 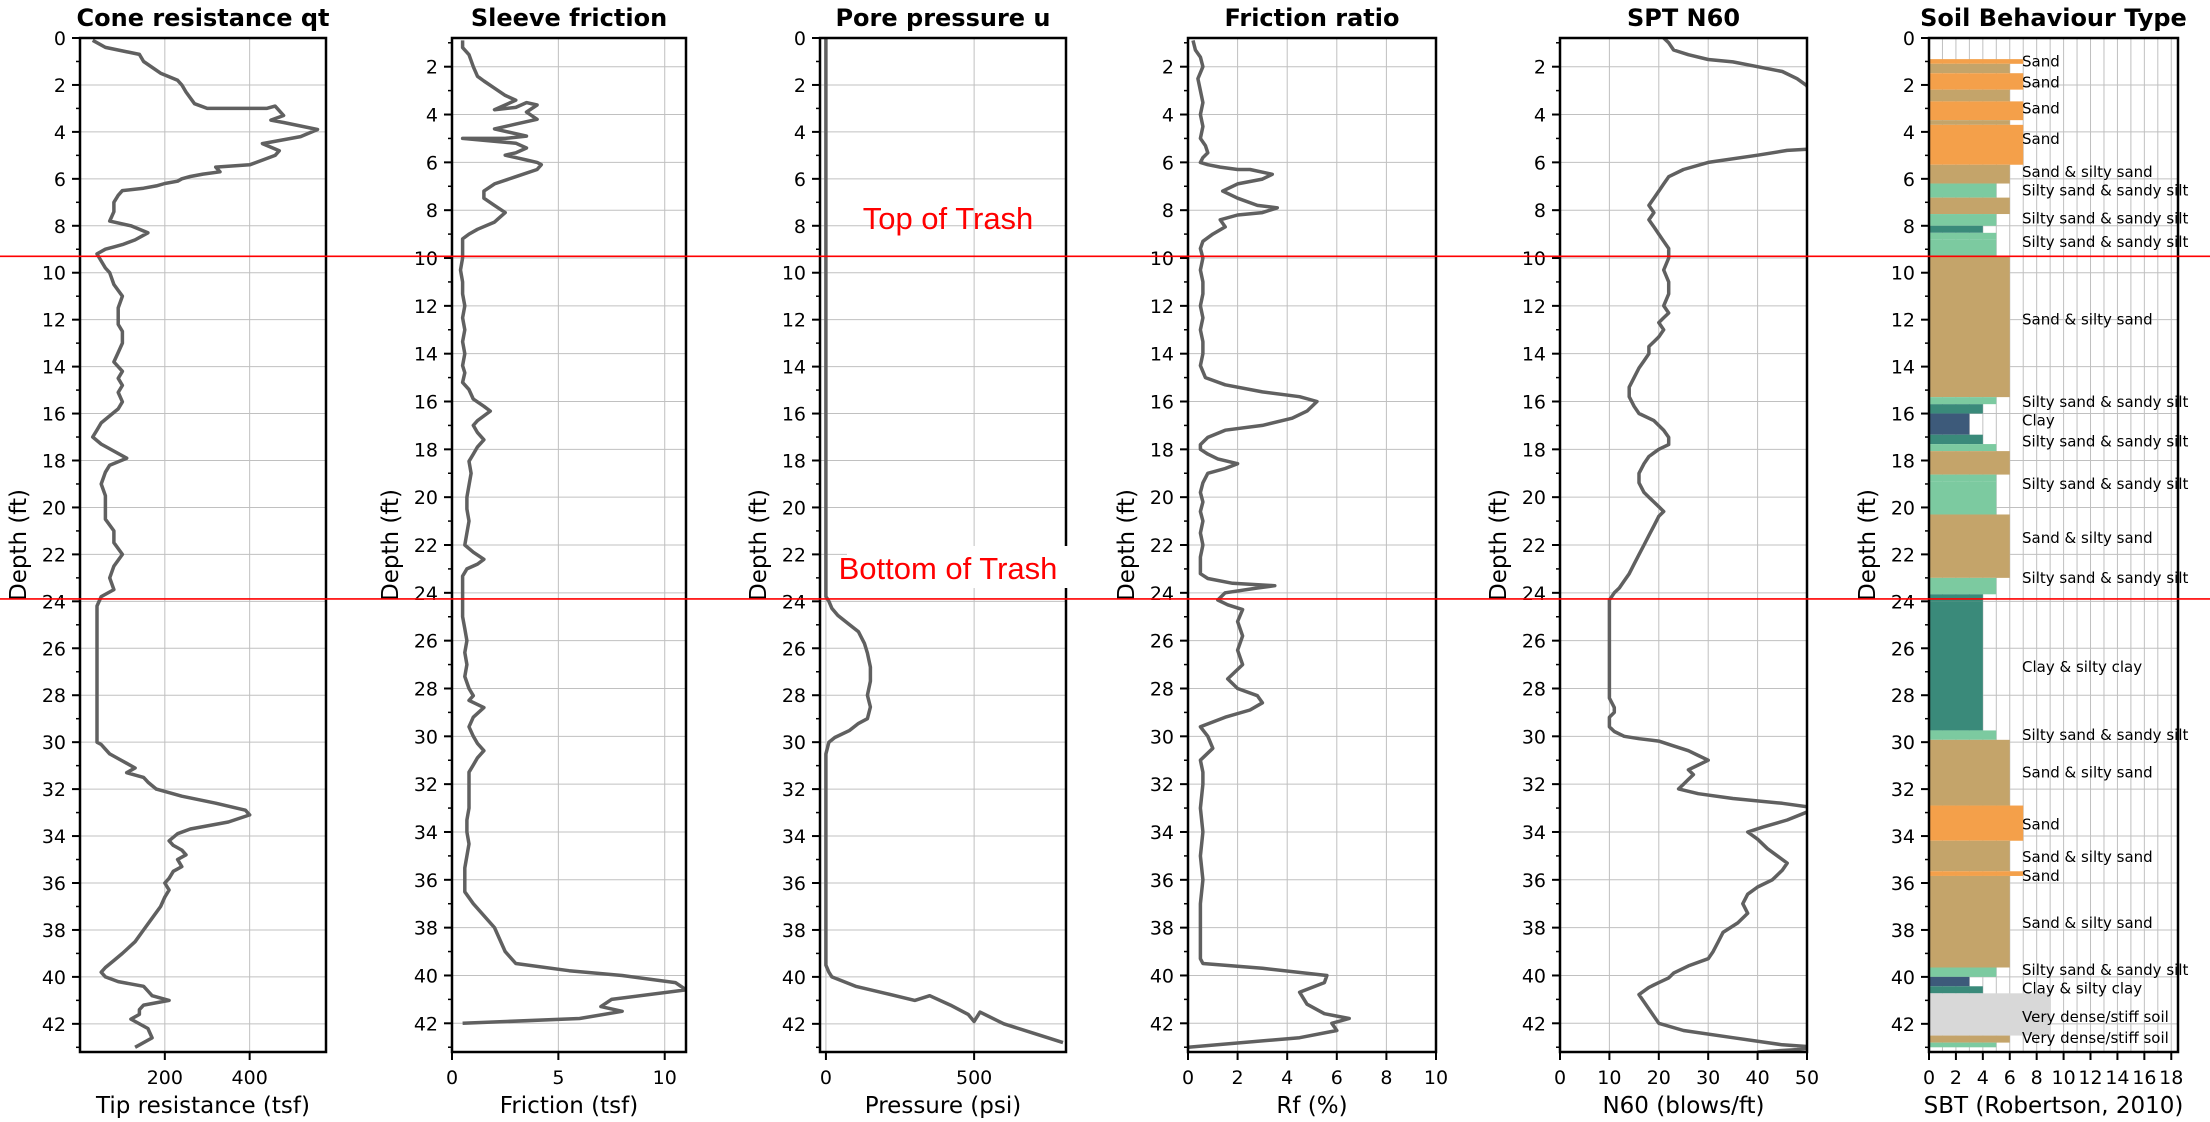 What do you see at coordinates (2144, 1078) in the screenshot?
I see `x-tick-label: 16` at bounding box center [2144, 1078].